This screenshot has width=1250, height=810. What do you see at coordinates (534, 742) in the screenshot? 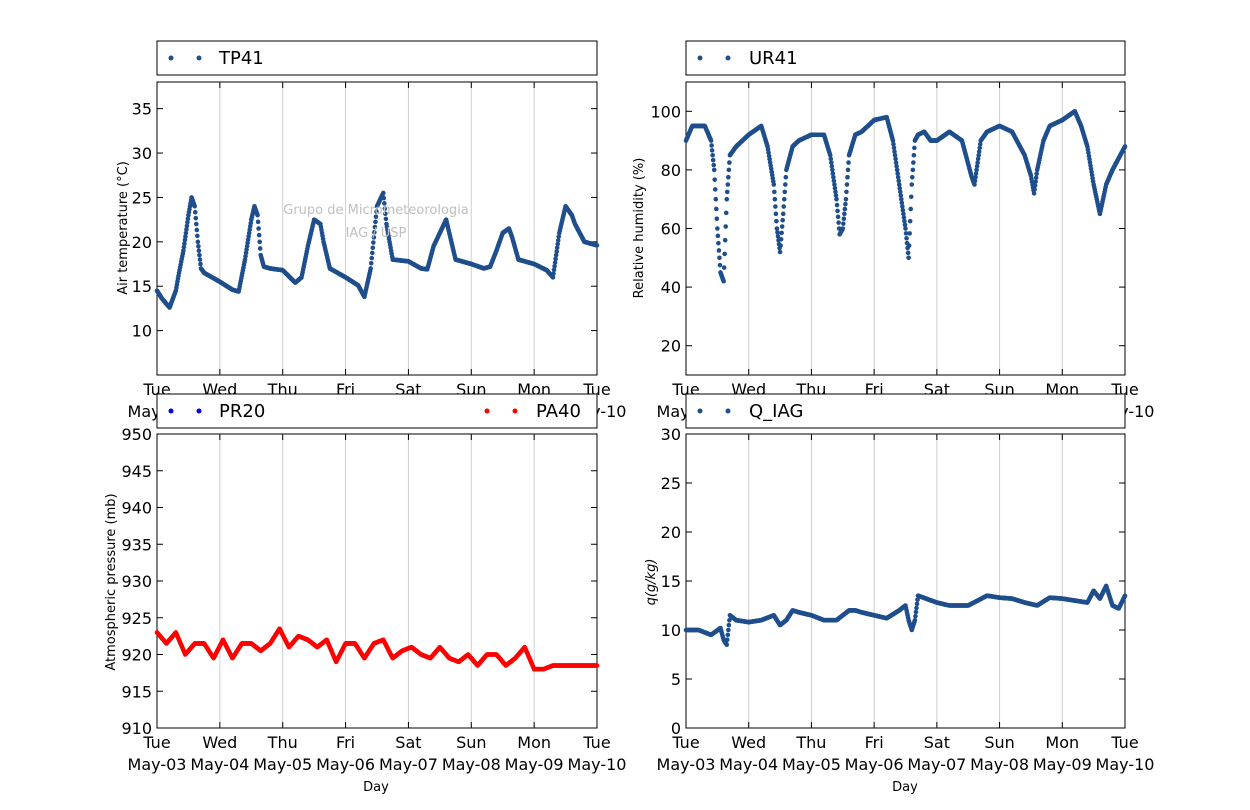
I see `x-tick-label-day: Mon` at bounding box center [534, 742].